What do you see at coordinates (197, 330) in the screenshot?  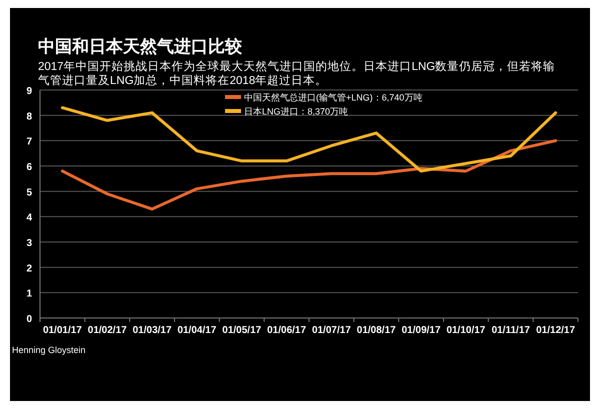 I see `x-tick-label: 01/04/17` at bounding box center [197, 330].